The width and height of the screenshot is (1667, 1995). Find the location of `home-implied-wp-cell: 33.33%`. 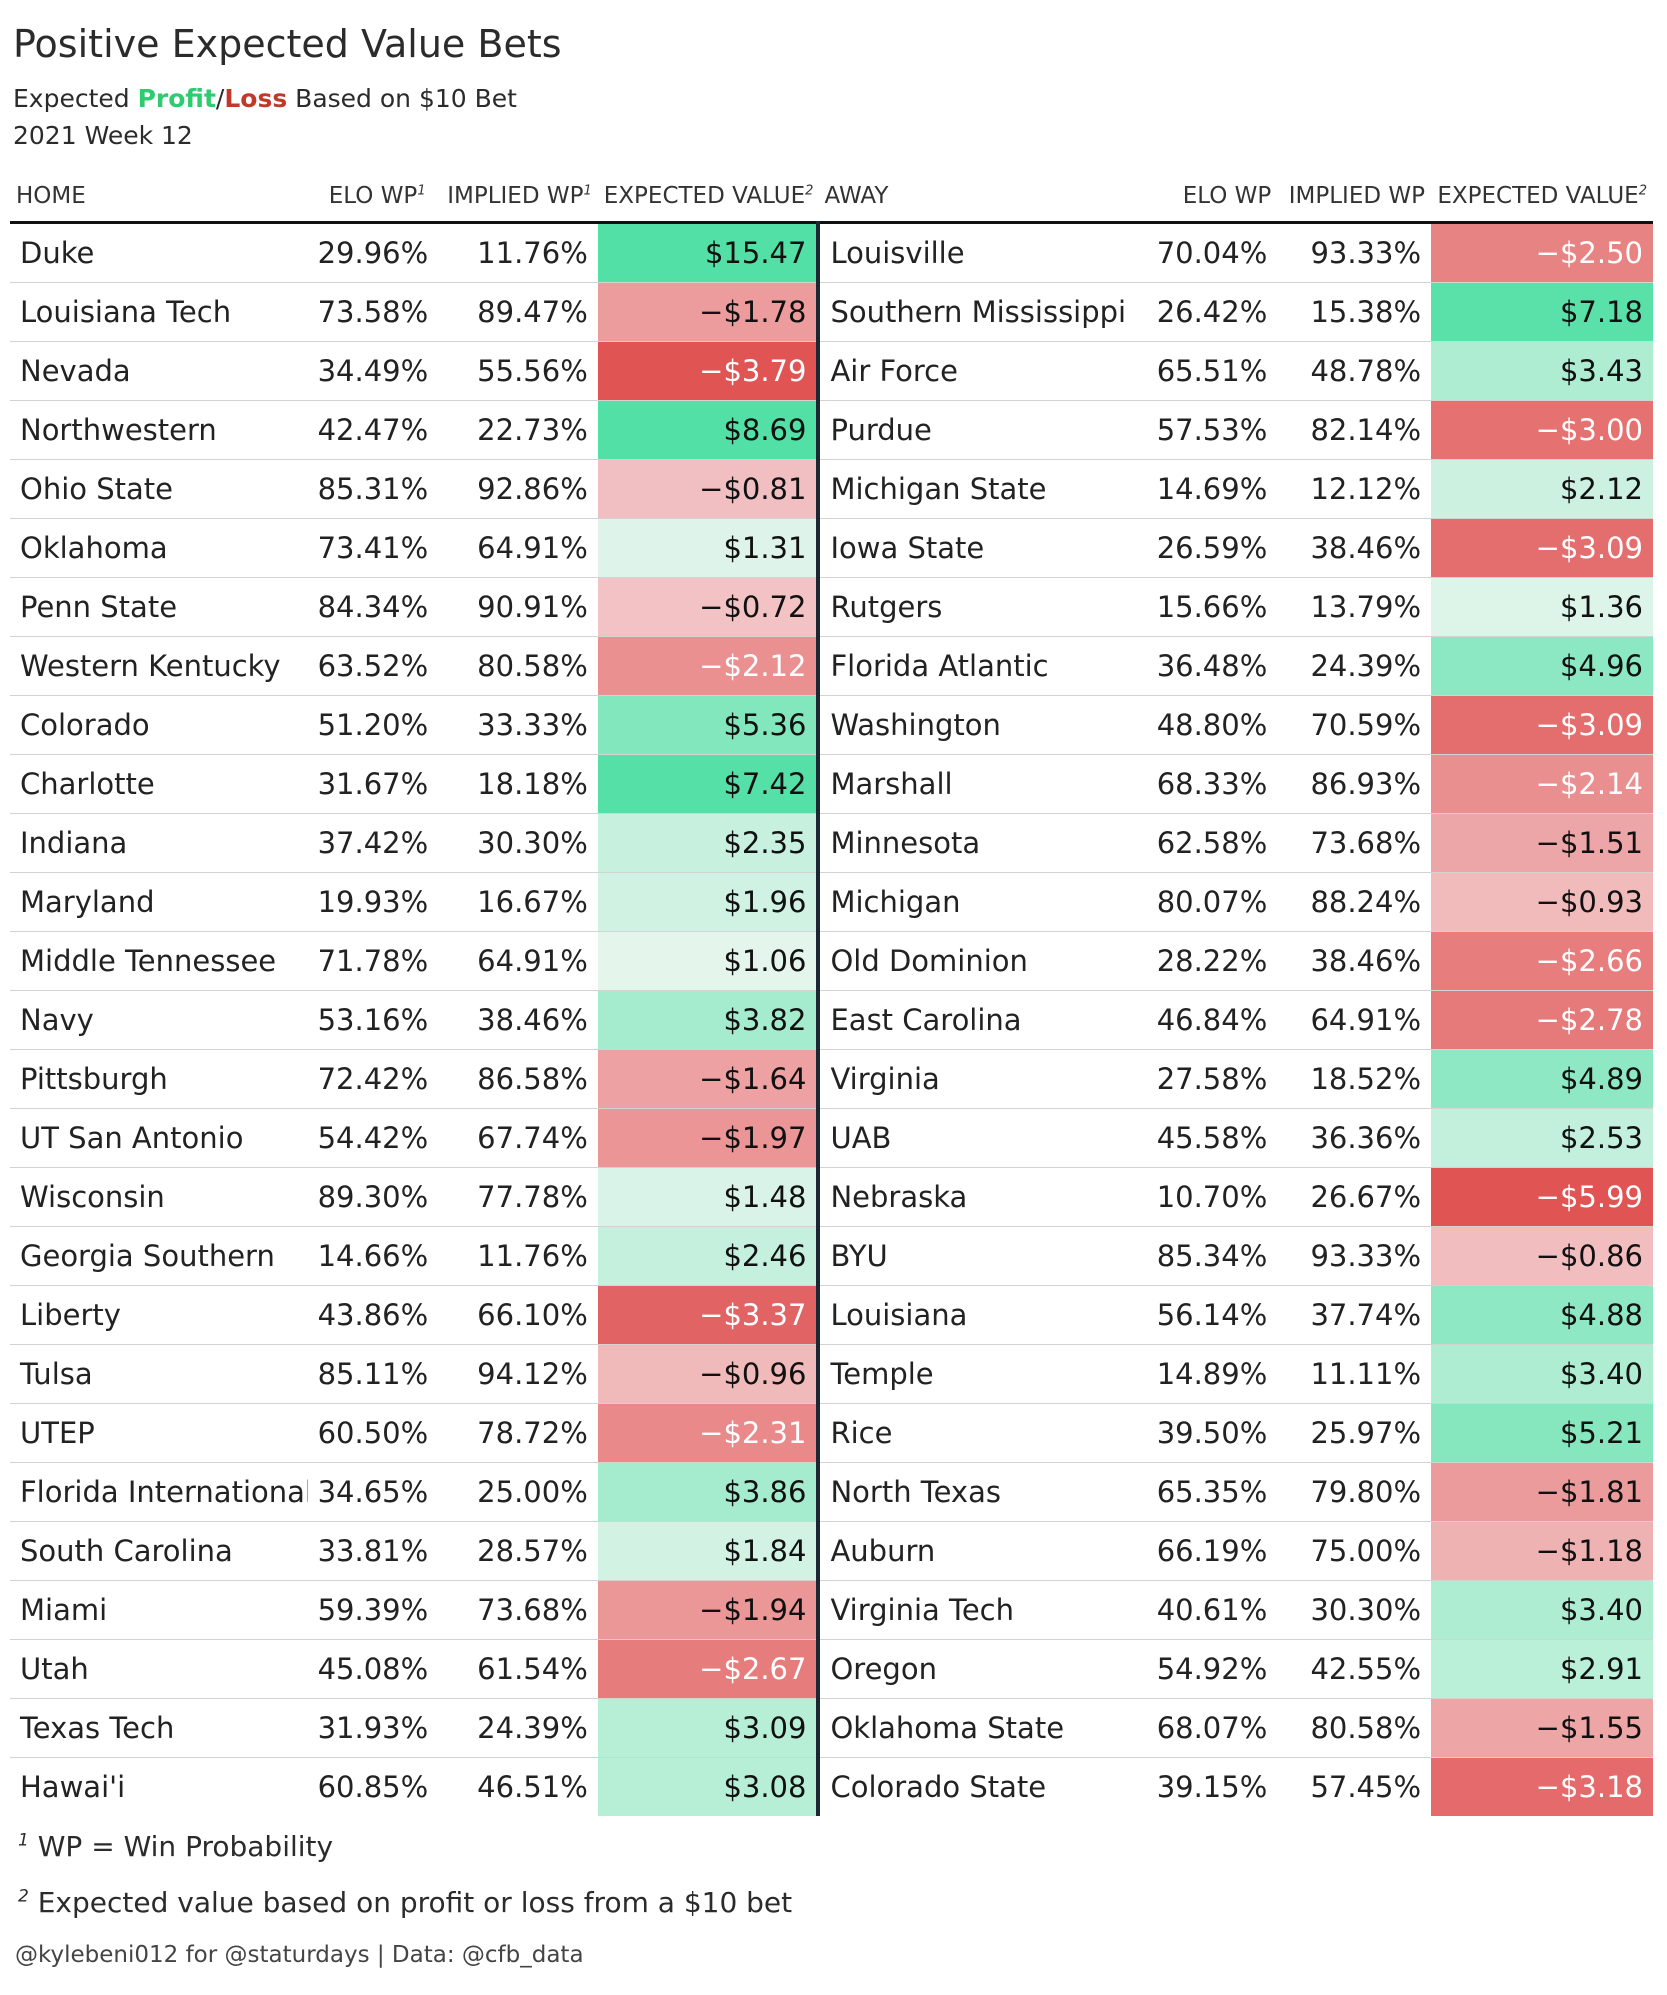

home-implied-wp-cell: 33.33% is located at coordinates (514, 725).